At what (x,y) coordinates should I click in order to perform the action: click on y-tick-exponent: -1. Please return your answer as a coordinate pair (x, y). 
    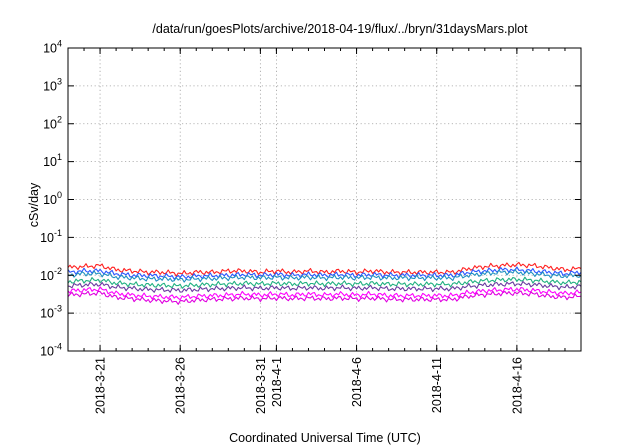
    Looking at the image, I should click on (58, 233).